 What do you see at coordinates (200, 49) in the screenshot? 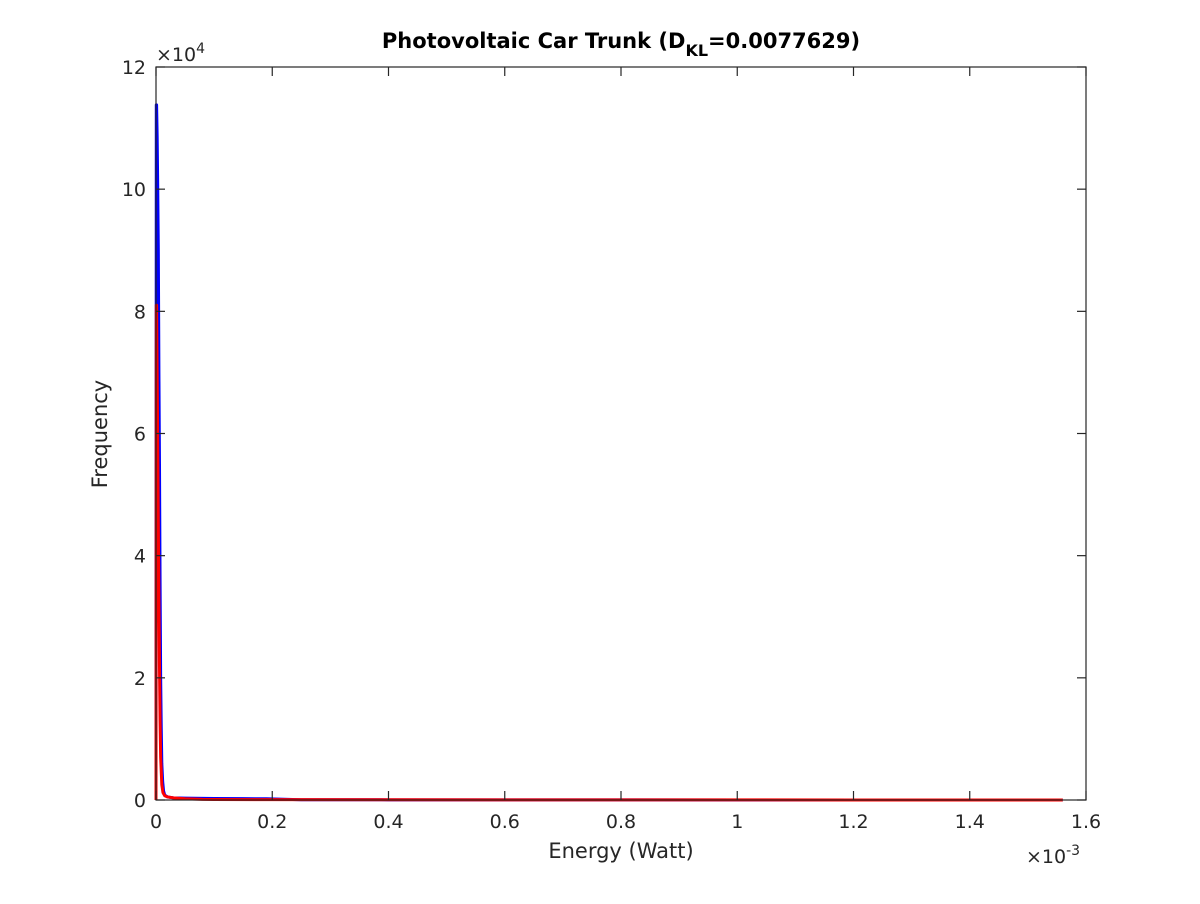
I see `y-exponent-power: 4` at bounding box center [200, 49].